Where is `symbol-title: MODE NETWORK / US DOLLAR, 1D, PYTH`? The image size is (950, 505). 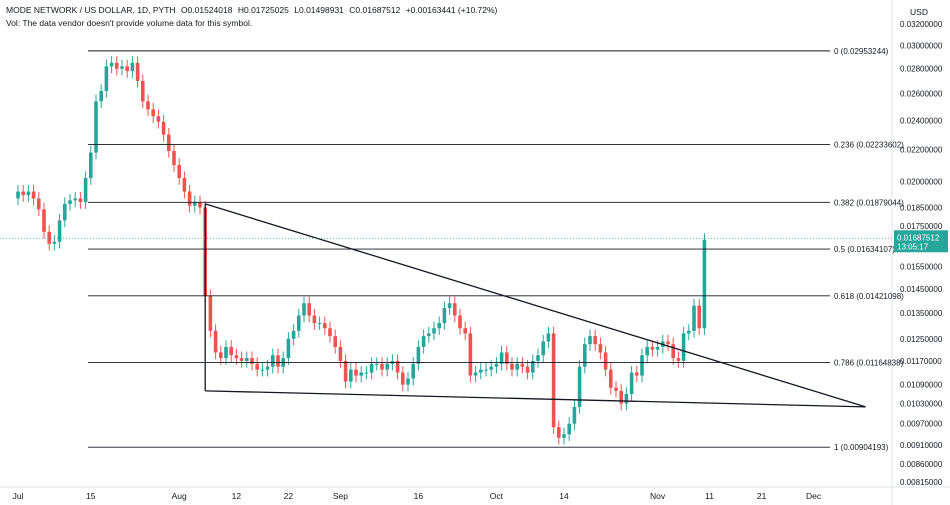
symbol-title: MODE NETWORK / US DOLLAR, 1D, PYTH is located at coordinates (91, 10).